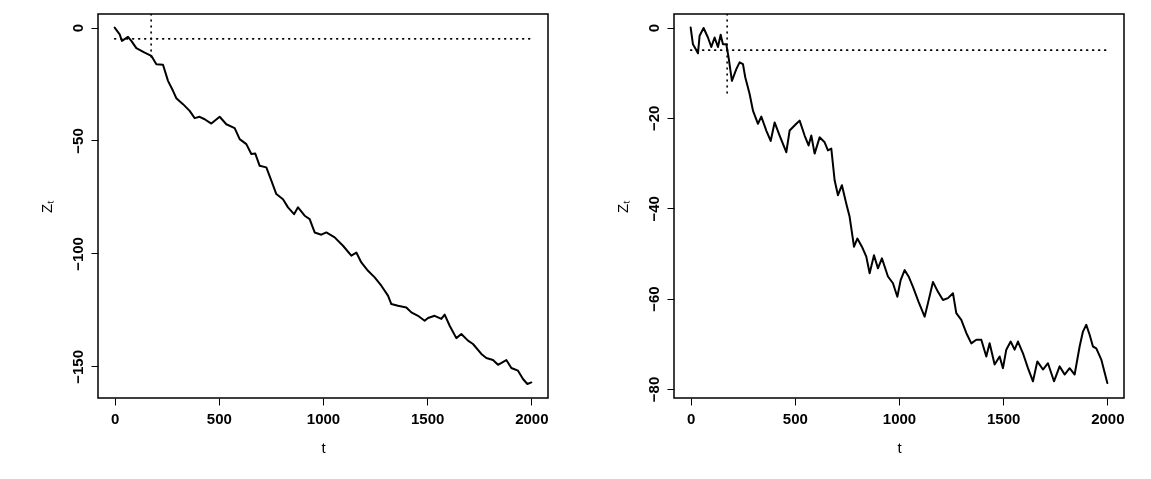  I want to click on y-tick-label: −60, so click(653, 299).